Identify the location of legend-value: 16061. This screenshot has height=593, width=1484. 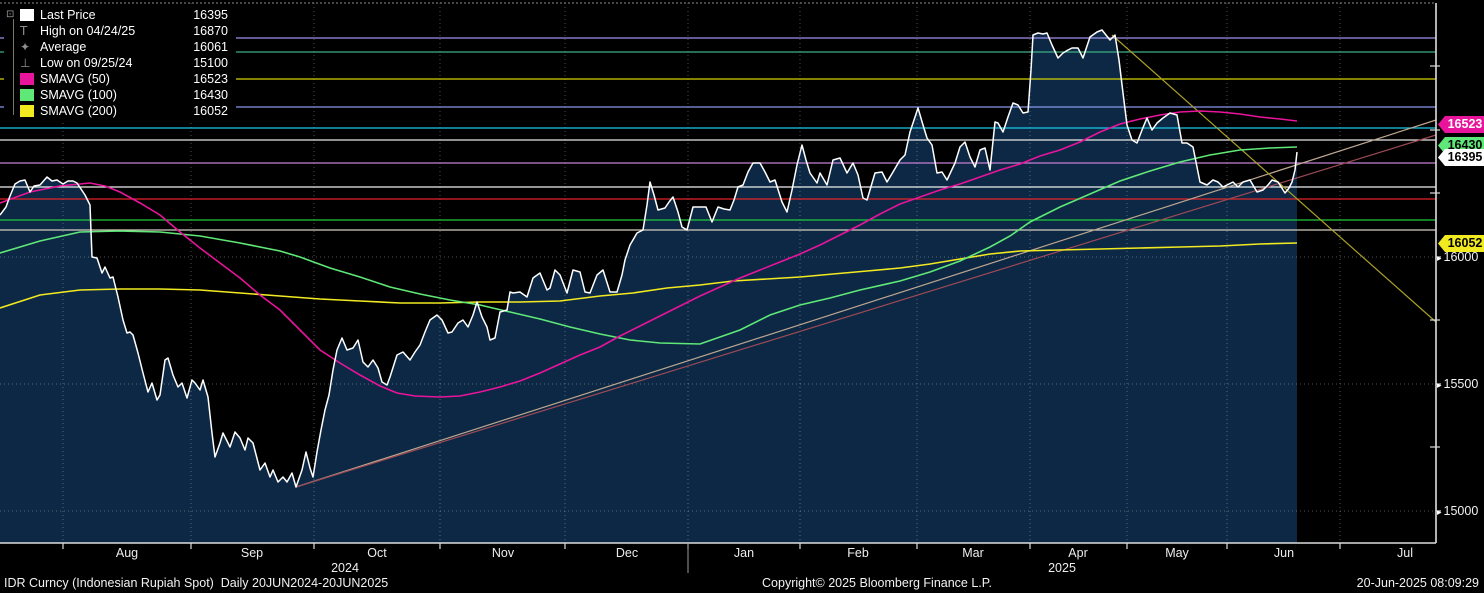
(210, 47).